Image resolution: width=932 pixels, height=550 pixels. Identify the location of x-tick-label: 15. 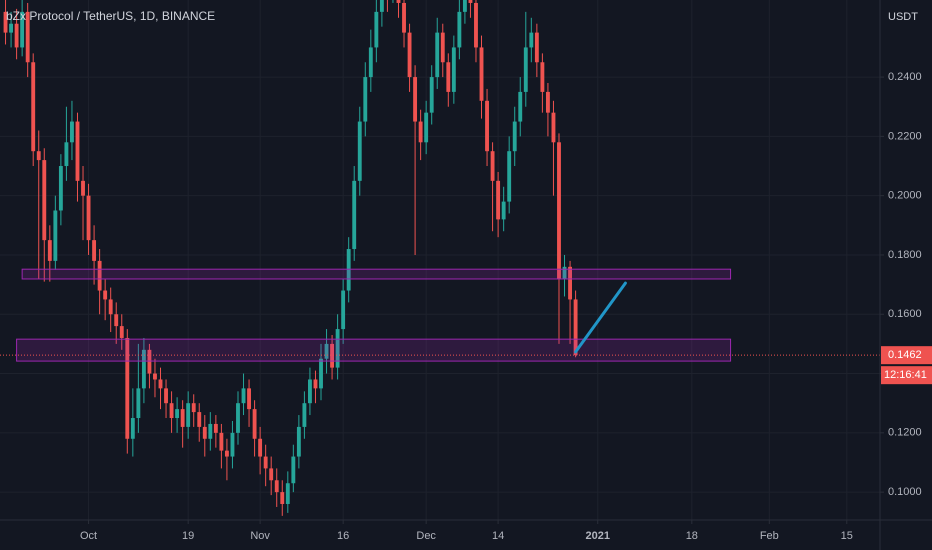
(847, 536).